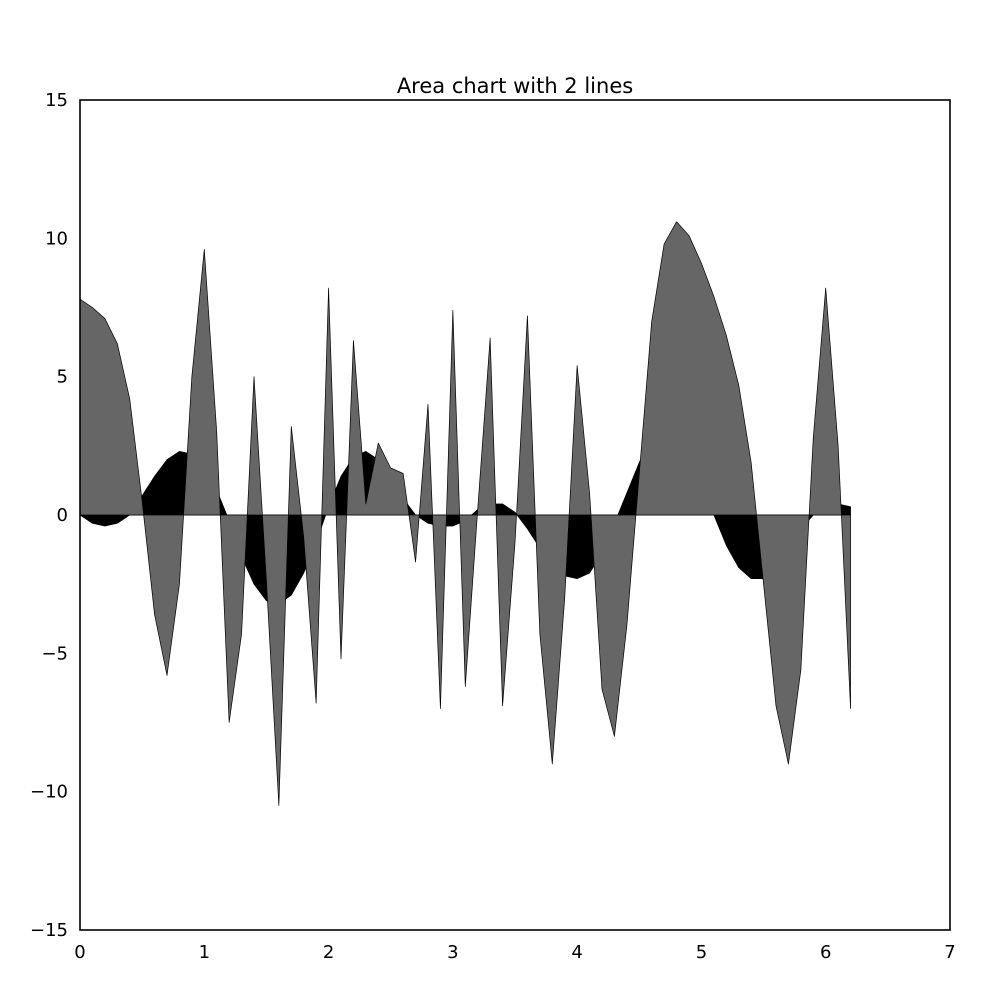 Image resolution: width=1000 pixels, height=1000 pixels. I want to click on y-tick-label: −5, so click(54, 653).